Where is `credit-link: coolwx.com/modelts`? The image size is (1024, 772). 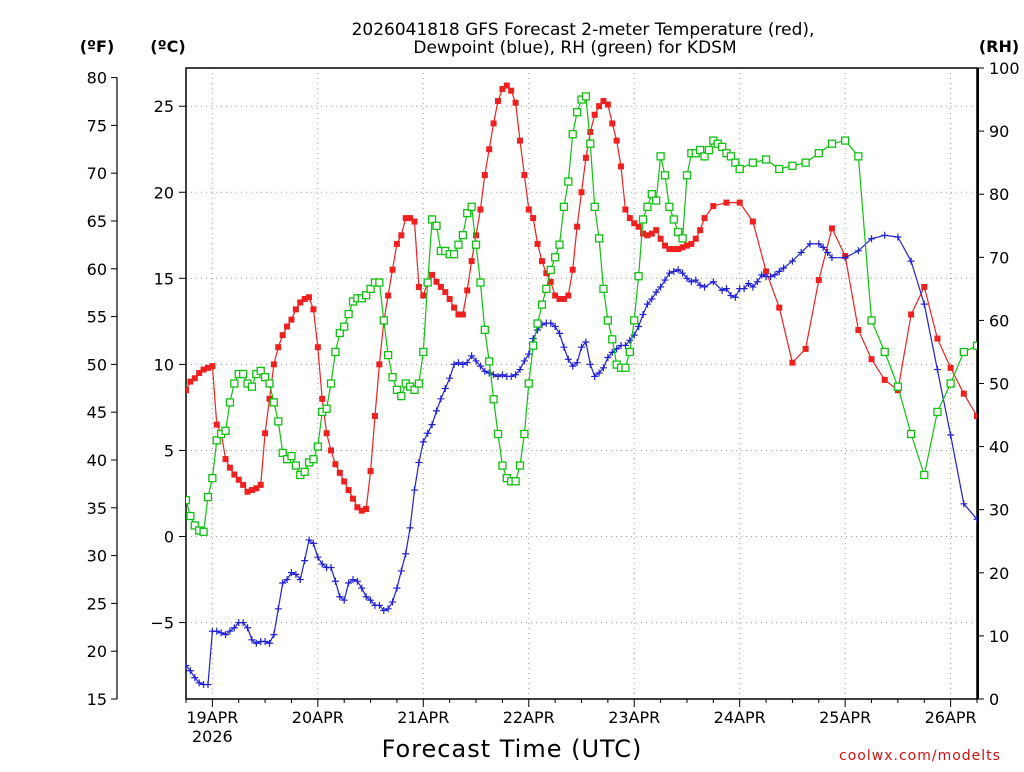 credit-link: coolwx.com/modelts is located at coordinates (920, 756).